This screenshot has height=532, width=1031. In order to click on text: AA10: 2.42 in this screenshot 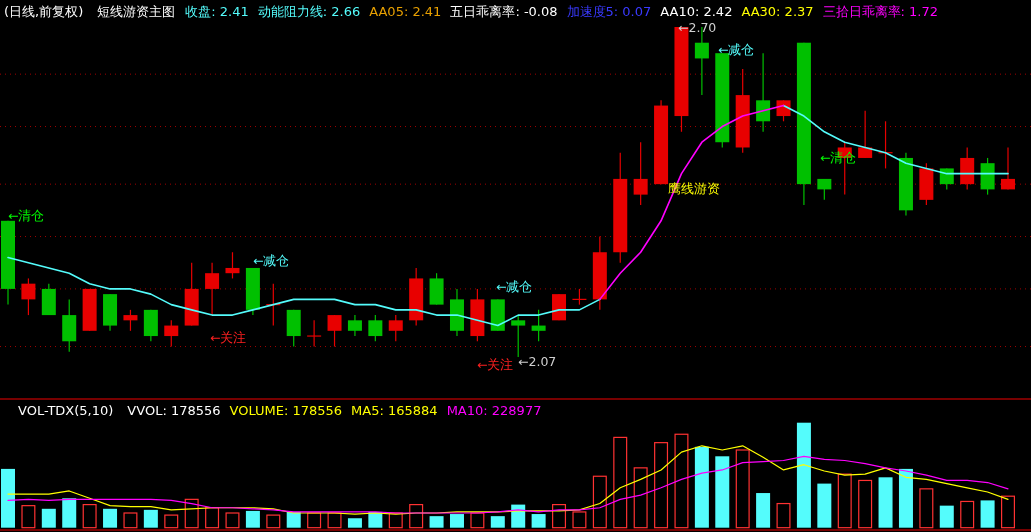, I will do `click(696, 11)`.